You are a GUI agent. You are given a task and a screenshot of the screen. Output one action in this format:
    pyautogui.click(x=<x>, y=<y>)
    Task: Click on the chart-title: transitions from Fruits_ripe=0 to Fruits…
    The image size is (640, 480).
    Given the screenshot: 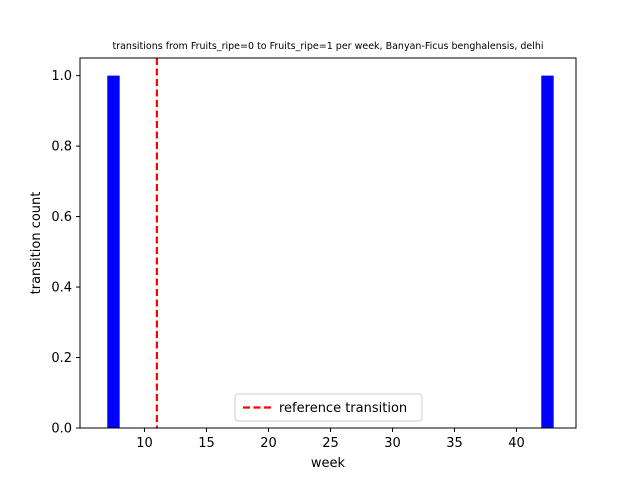 What is the action you would take?
    pyautogui.click(x=327, y=46)
    